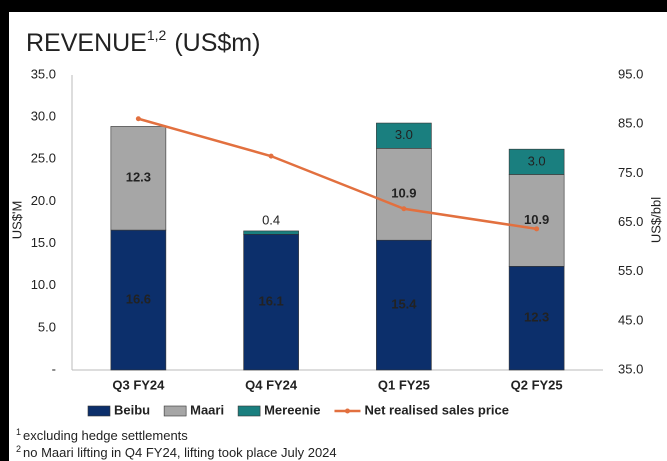 The width and height of the screenshot is (667, 461). Describe the element at coordinates (630, 73) in the screenshot. I see `y2-tick-label: 95.0` at that location.